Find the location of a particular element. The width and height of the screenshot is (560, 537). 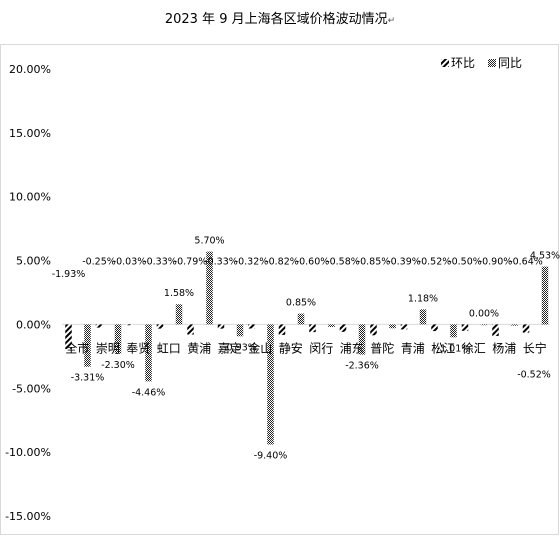

data-label: -0.82% is located at coordinates (282, 261).